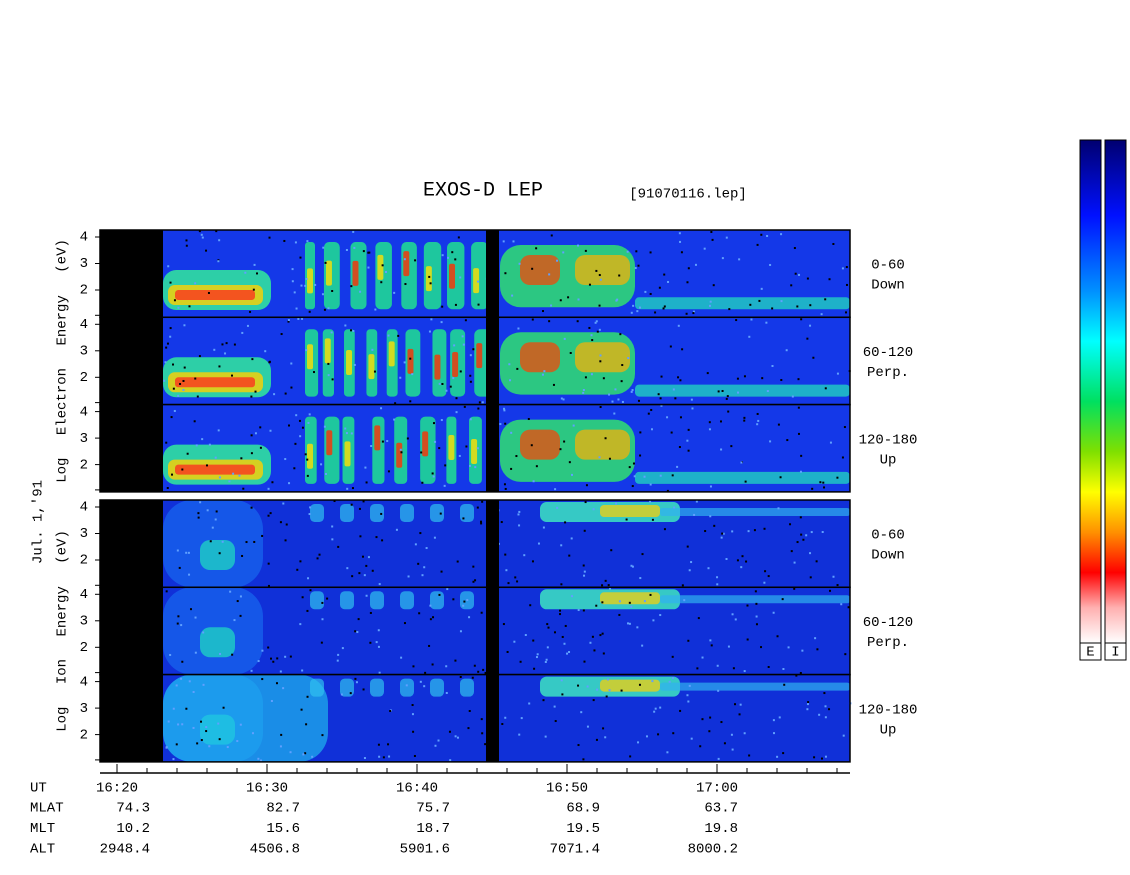  Describe the element at coordinates (888, 556) in the screenshot. I see `direction-label: Down` at that location.